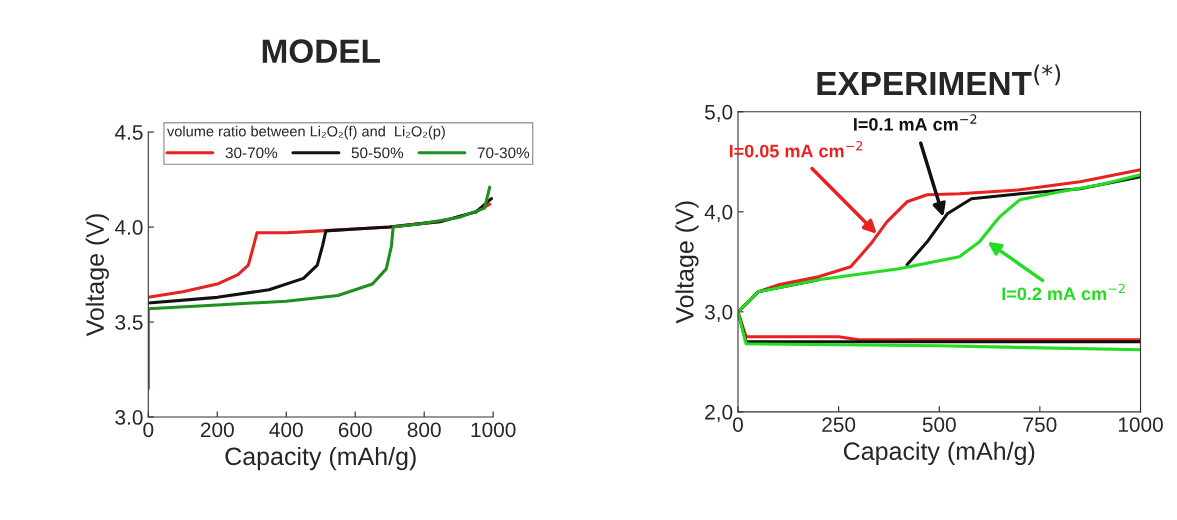 This screenshot has width=1177, height=520. I want to click on annotation: I=0.2 mA cm$^{−2}$, so click(1063, 292).